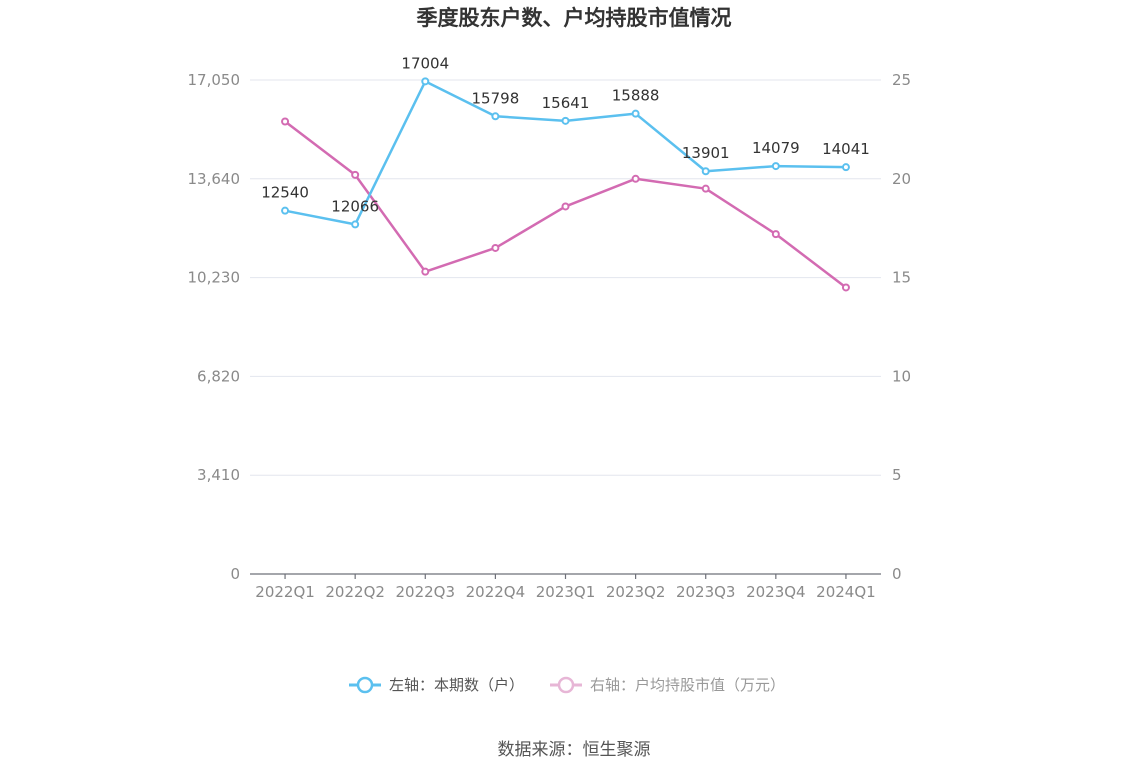 Image resolution: width=1148 pixels, height=776 pixels. Describe the element at coordinates (496, 98) in the screenshot. I see `data-label: 15798` at that location.